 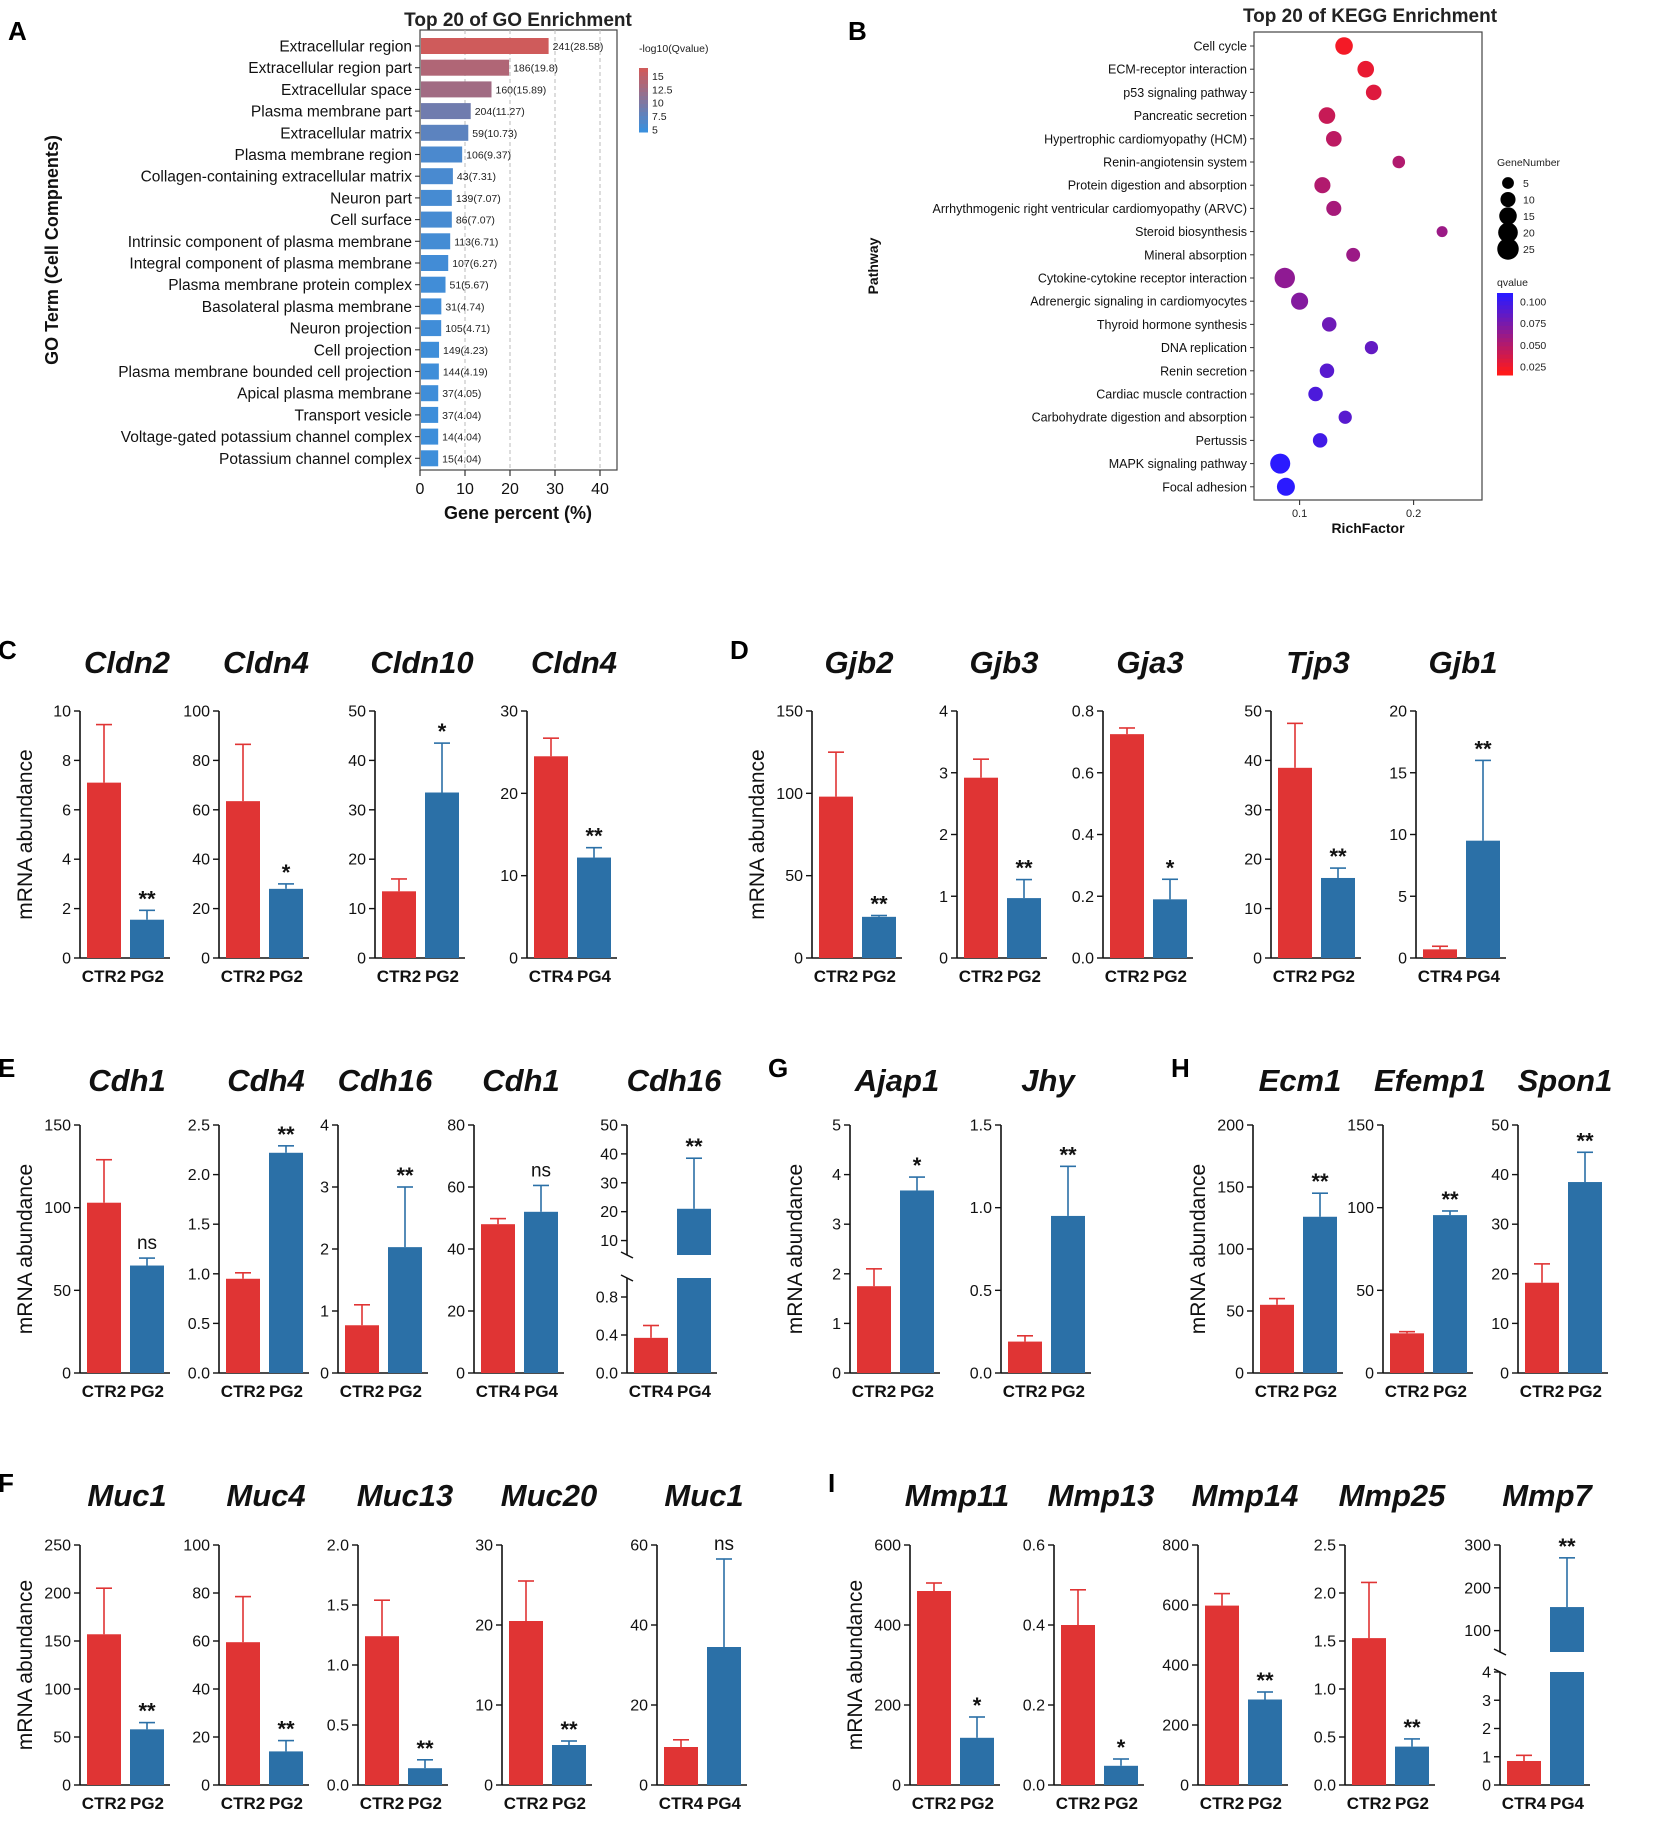 What do you see at coordinates (1048, 1080) in the screenshot?
I see `gene-title: Jhy` at bounding box center [1048, 1080].